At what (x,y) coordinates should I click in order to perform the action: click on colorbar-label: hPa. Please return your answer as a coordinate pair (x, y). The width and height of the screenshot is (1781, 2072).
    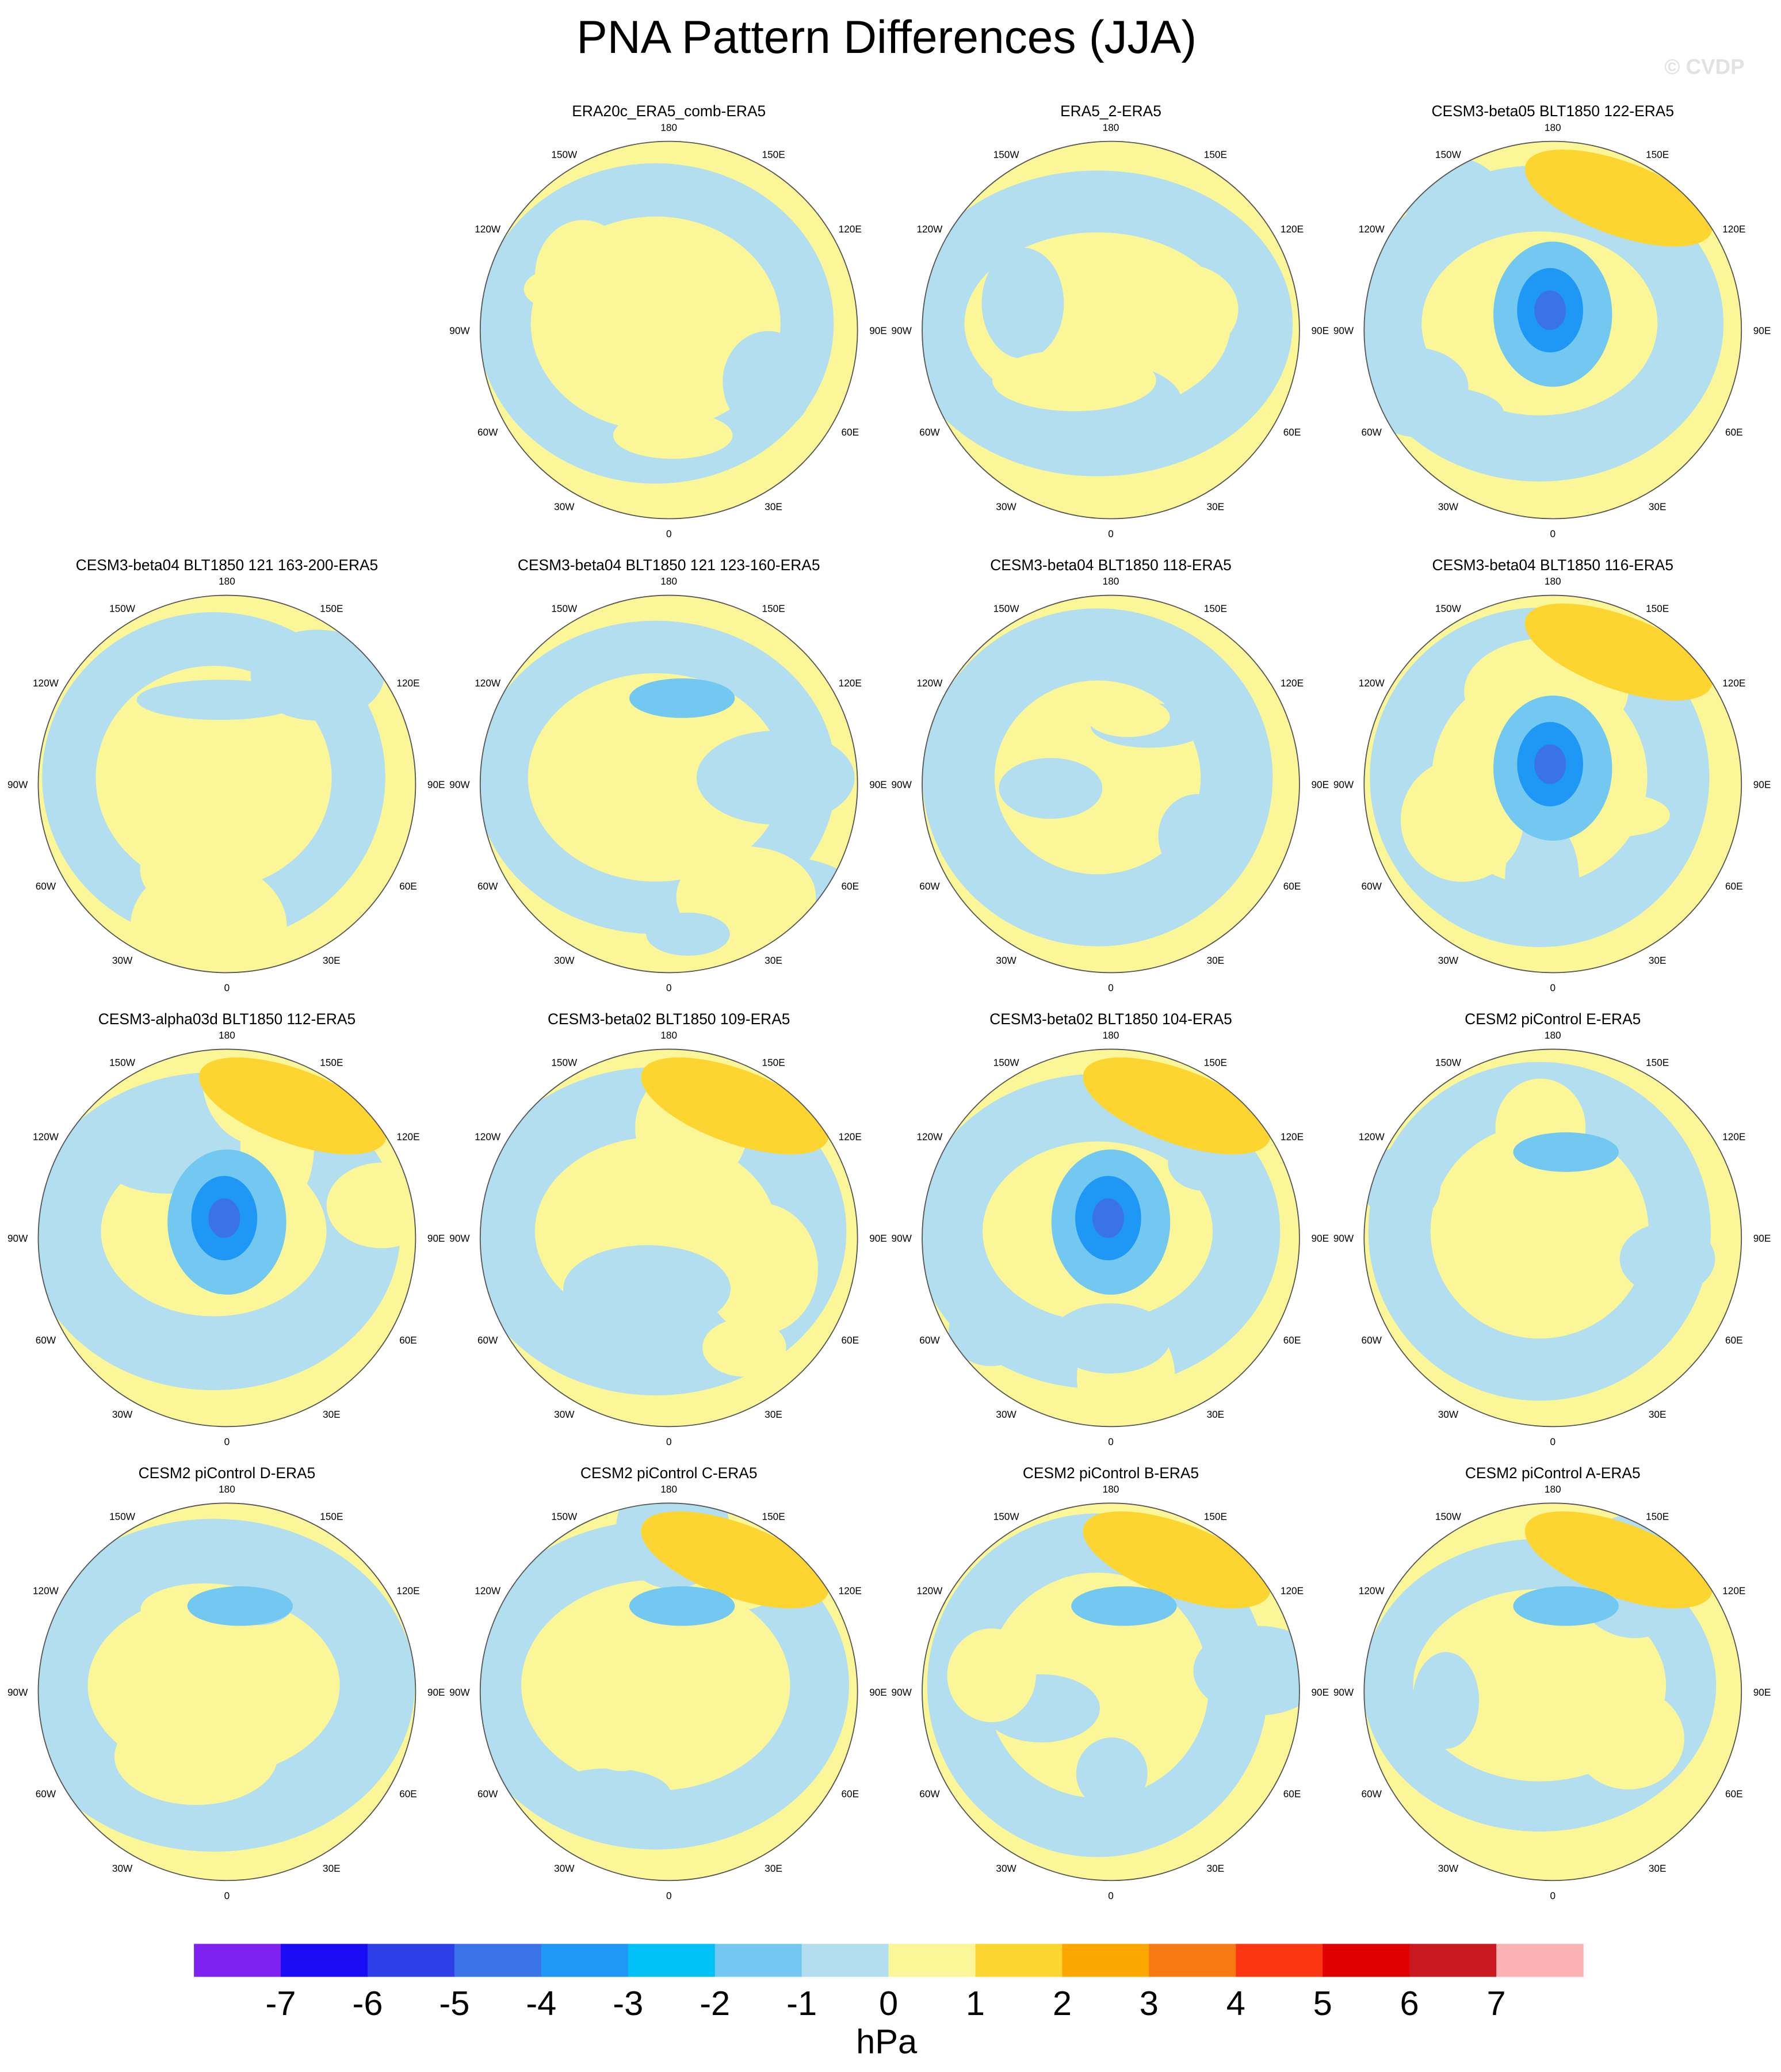
    Looking at the image, I should click on (887, 2042).